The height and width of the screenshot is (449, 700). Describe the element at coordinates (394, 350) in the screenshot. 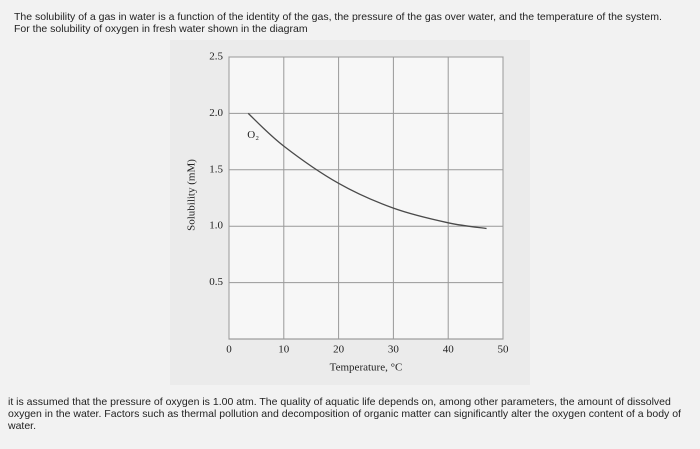

I see `x-tick-label: 30` at that location.